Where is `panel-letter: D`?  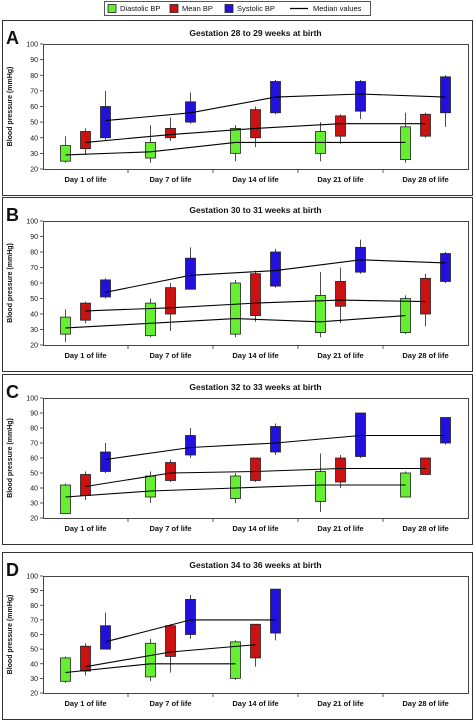 panel-letter: D is located at coordinates (12, 570).